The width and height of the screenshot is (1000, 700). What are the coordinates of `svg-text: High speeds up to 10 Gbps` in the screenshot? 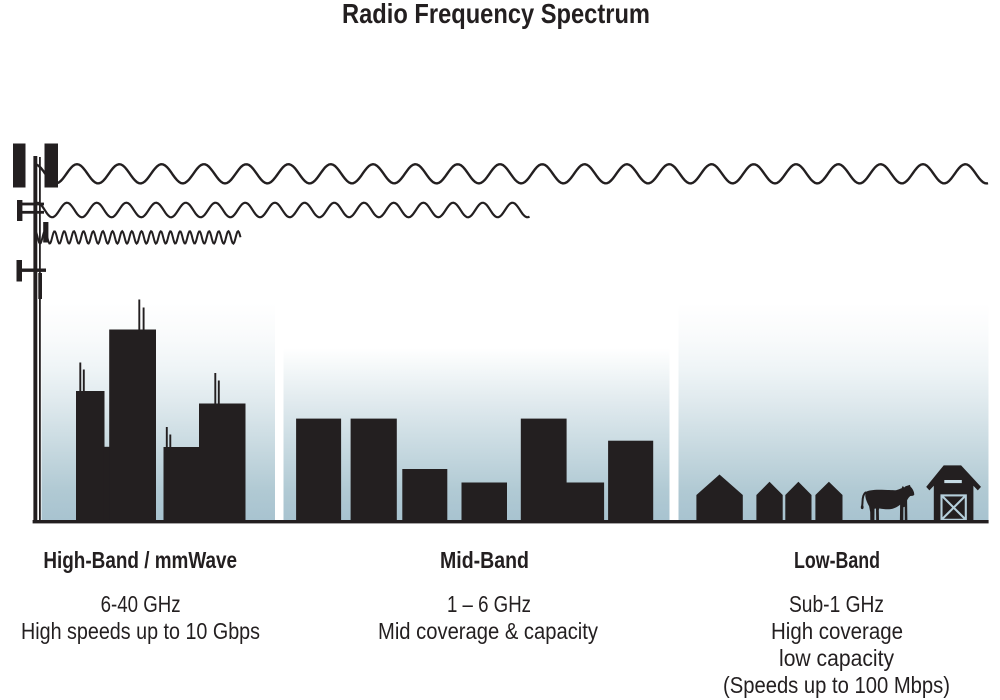 It's located at (140, 631).